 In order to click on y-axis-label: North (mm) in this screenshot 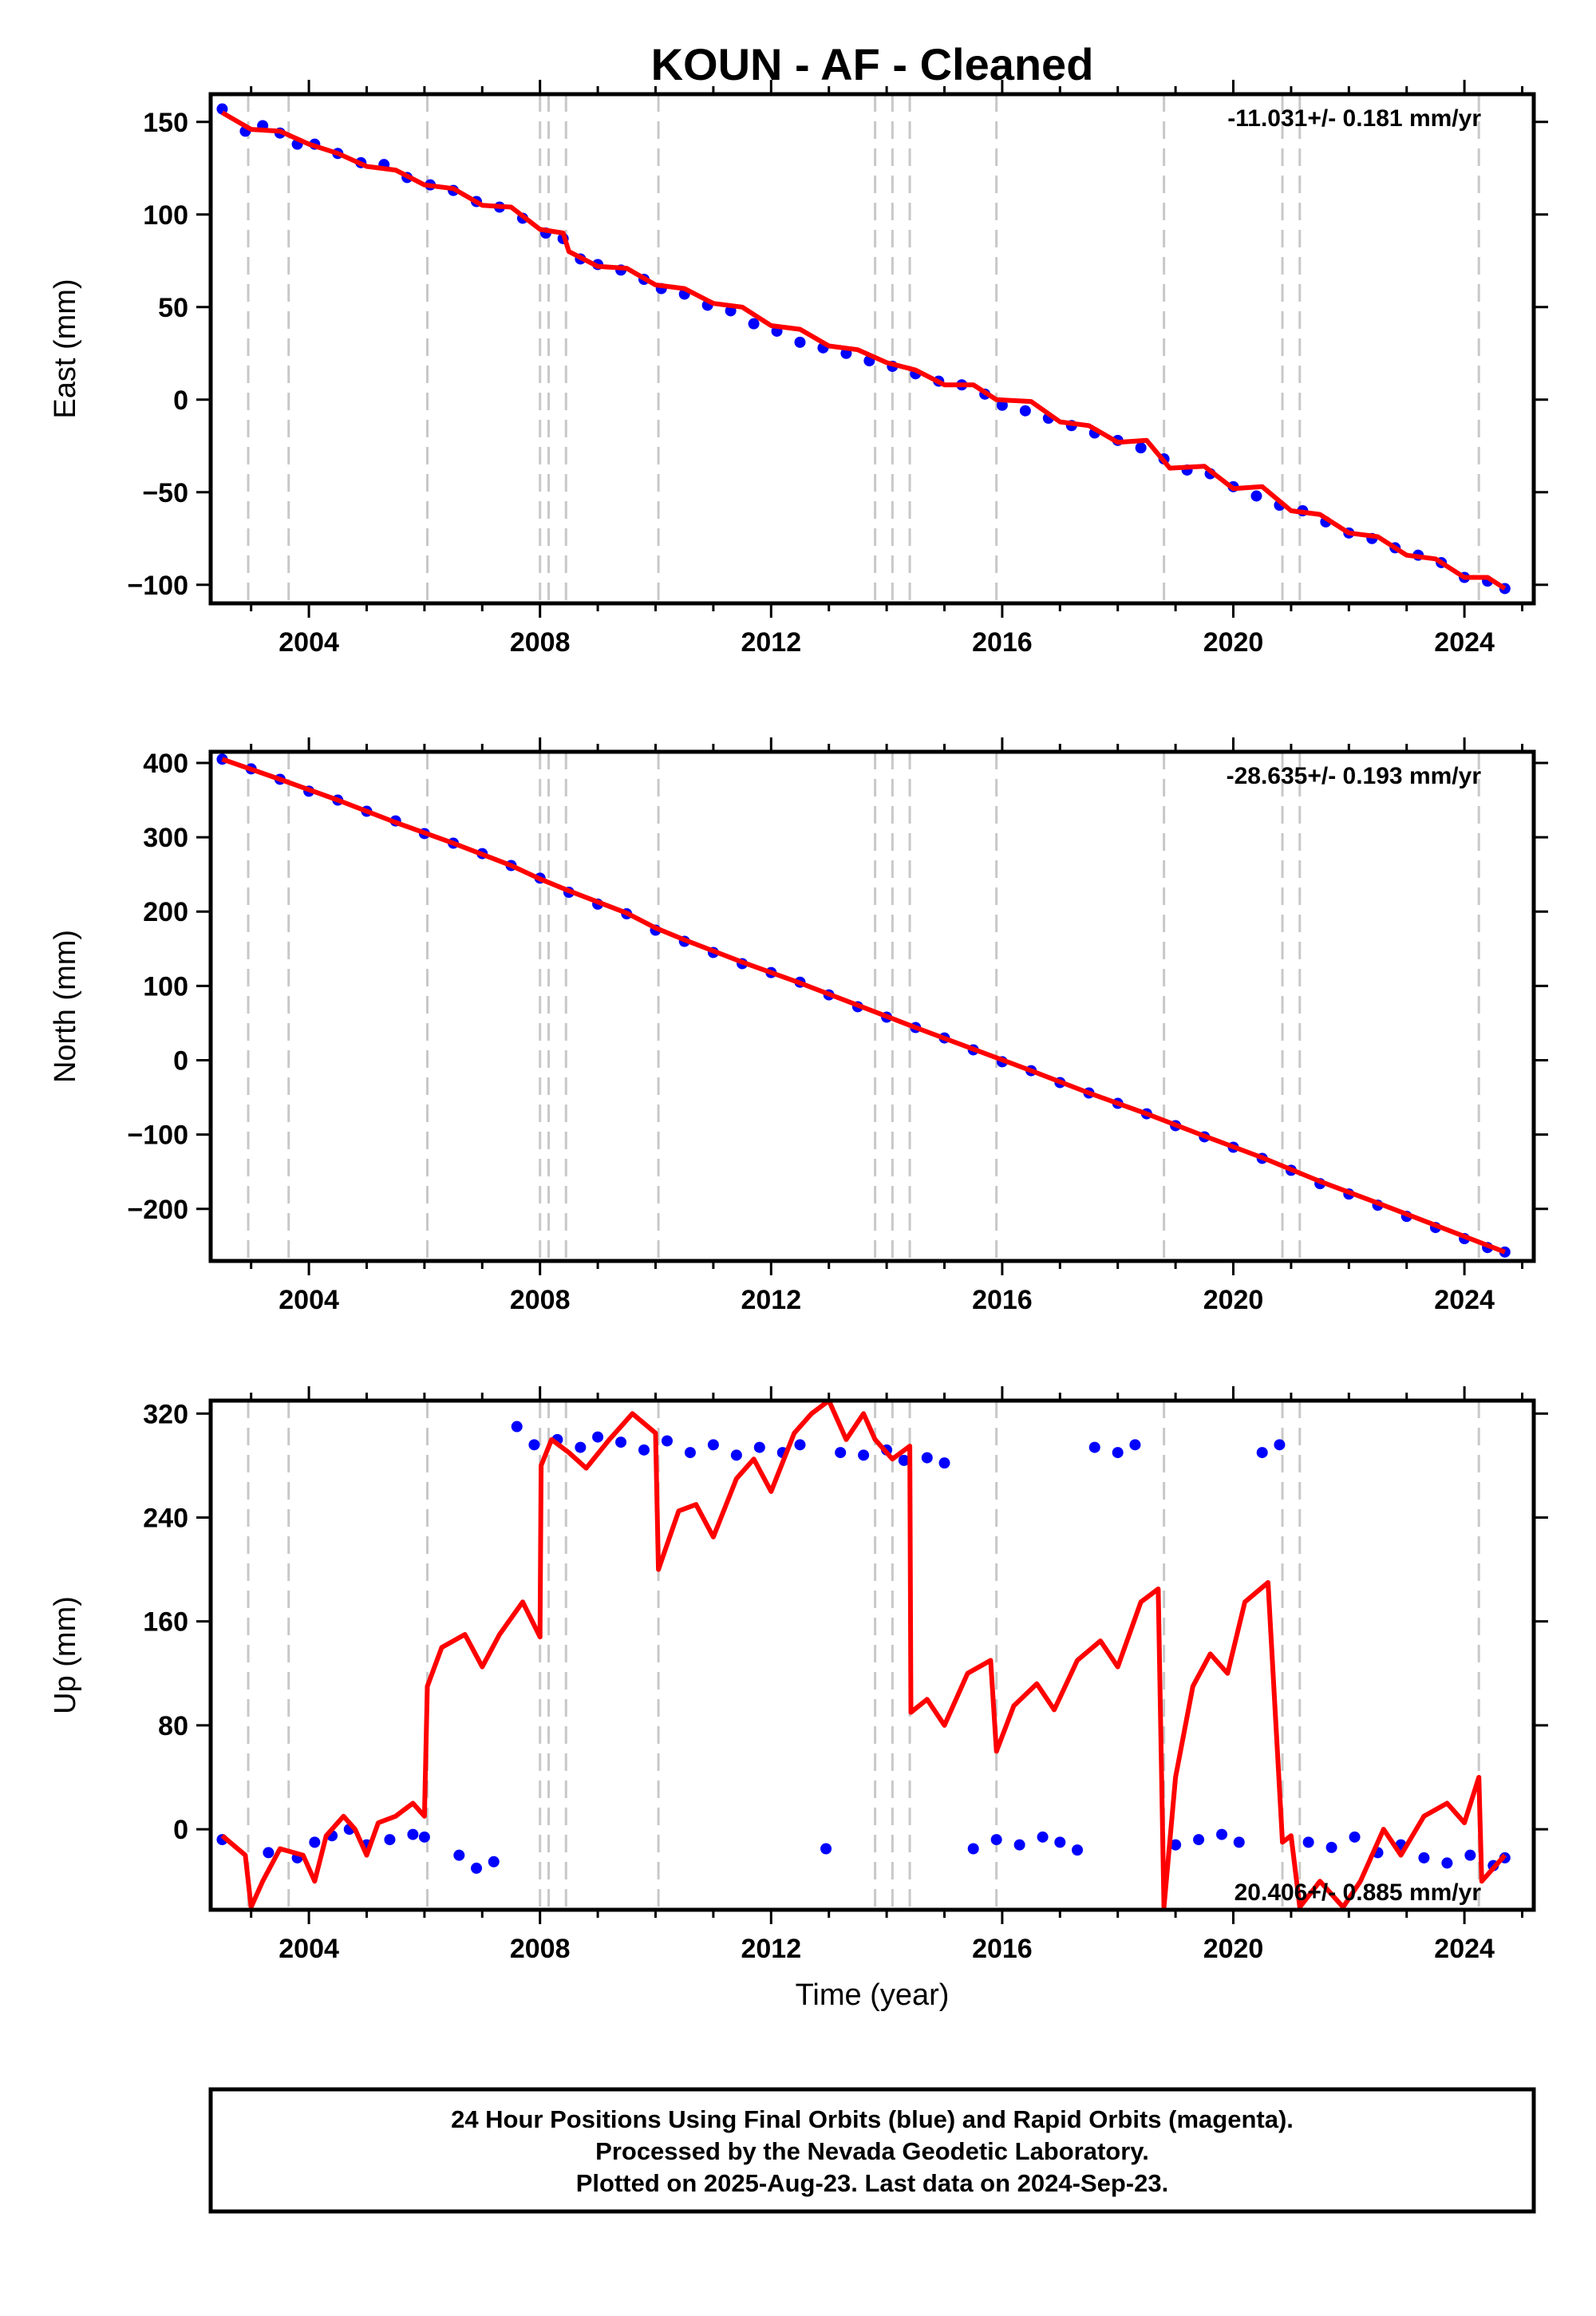, I will do `click(65, 1006)`.